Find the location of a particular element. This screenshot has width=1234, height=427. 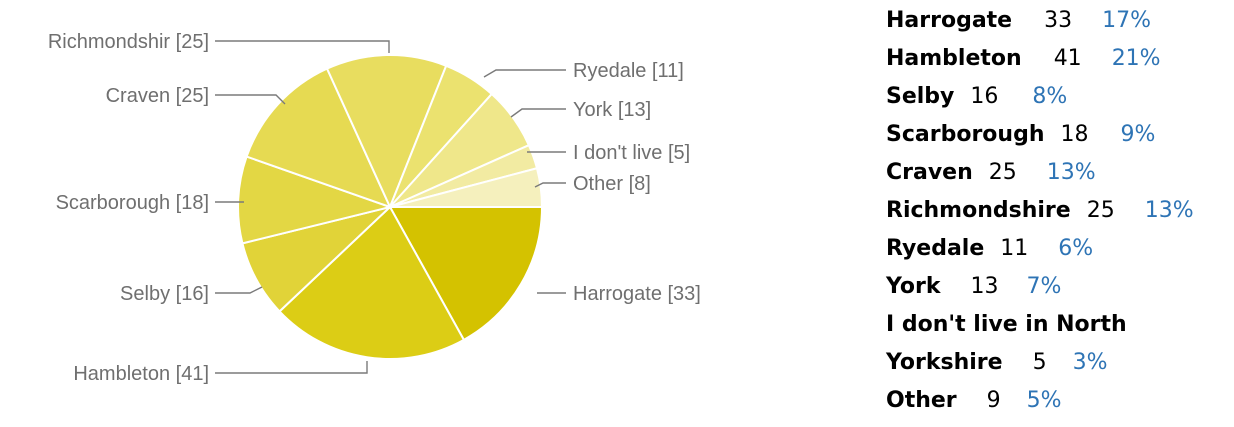

pie-slice-label: Ryedale [11] is located at coordinates (628, 71).